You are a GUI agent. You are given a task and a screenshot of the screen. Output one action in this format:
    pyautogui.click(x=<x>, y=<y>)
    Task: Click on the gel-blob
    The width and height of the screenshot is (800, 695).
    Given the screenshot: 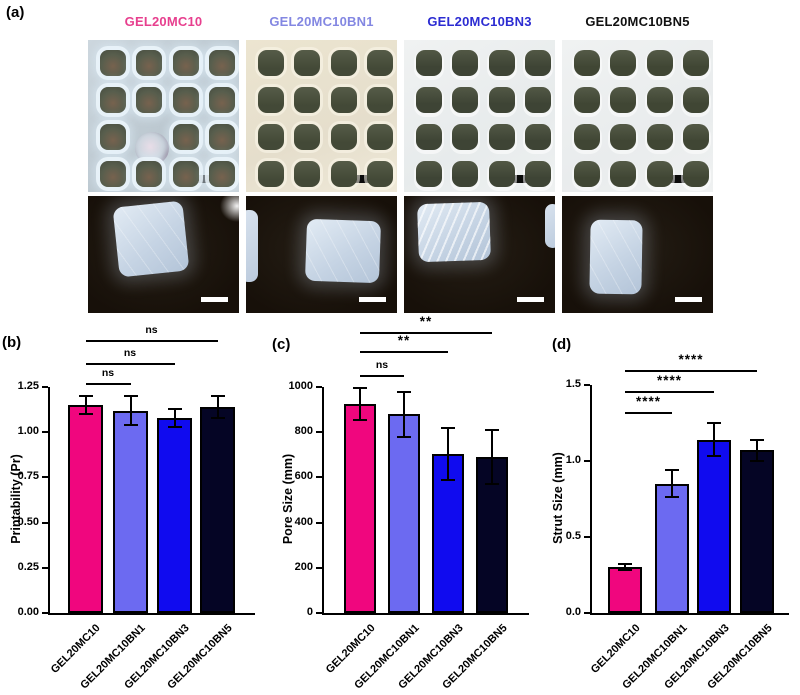 What is the action you would take?
    pyautogui.click(x=343, y=251)
    